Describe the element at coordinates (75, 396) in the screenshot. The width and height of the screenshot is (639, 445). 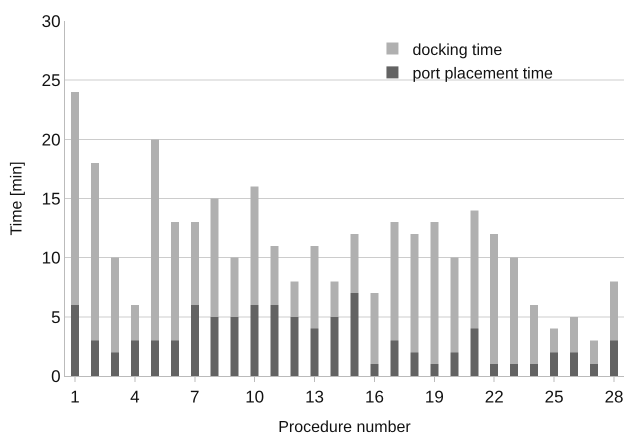
I see `x-tick-label: 1` at that location.